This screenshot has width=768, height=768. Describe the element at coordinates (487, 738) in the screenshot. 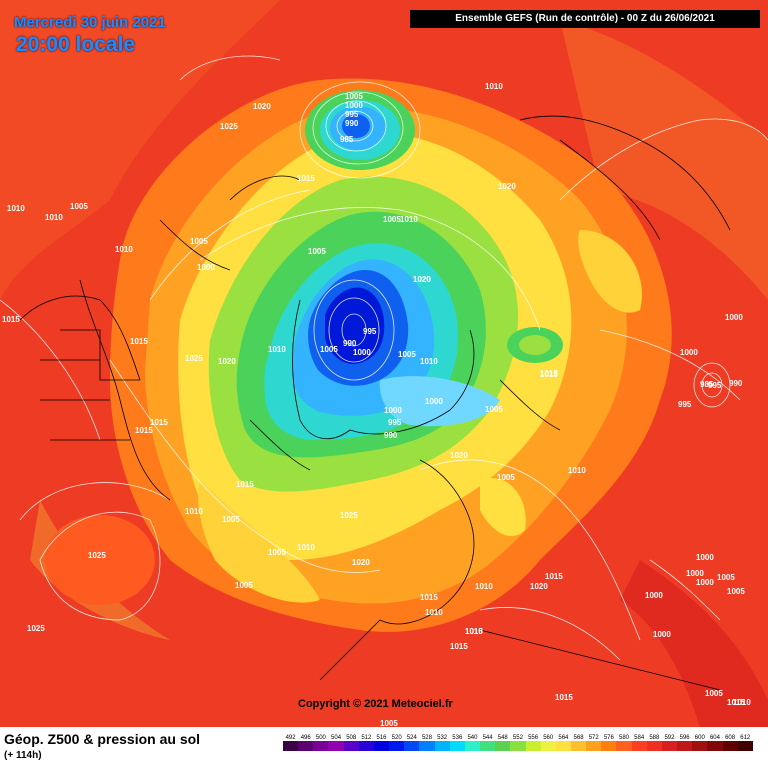

I see `scale-label: 544` at that location.